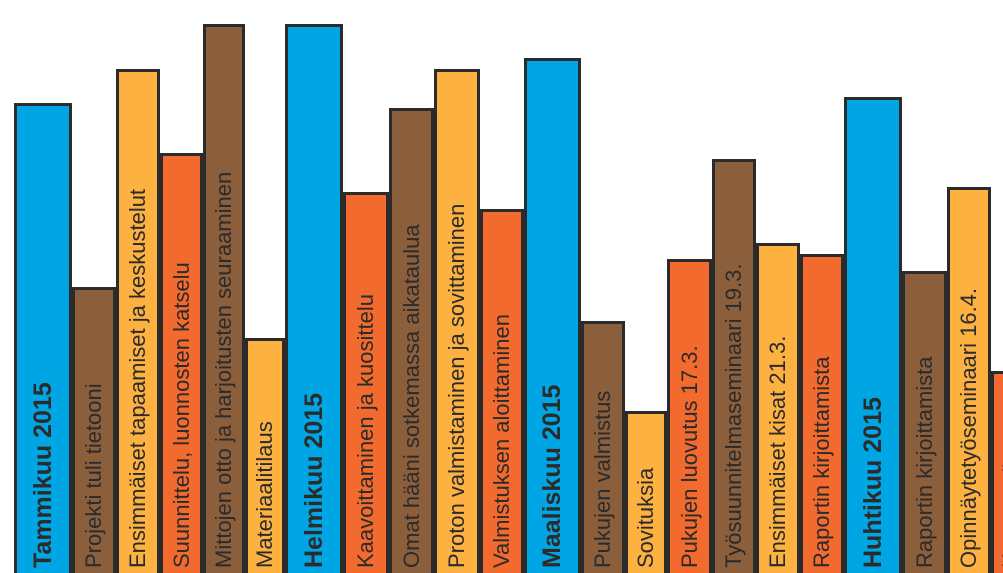  I want to click on month-label: Tammikuu 2015, so click(43, 475).